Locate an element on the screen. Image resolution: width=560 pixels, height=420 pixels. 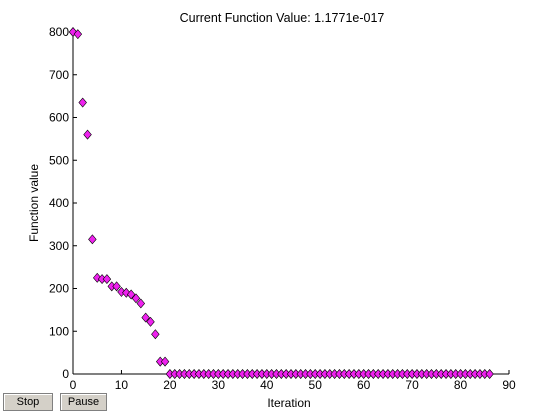
x-tick-label: 80 is located at coordinates (461, 385).